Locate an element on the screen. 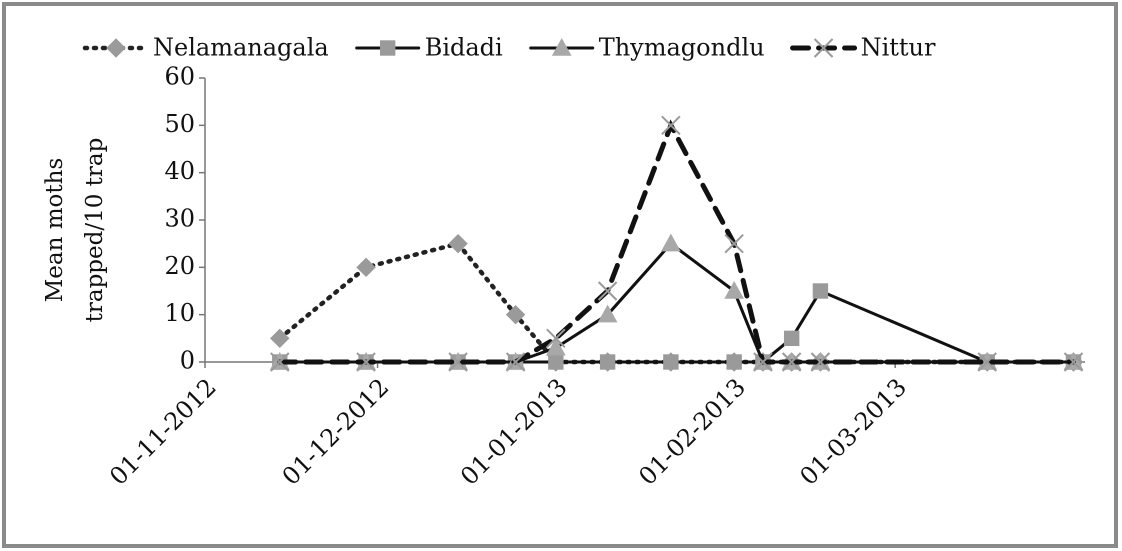  legend-label: Nelamanagala is located at coordinates (241, 48).